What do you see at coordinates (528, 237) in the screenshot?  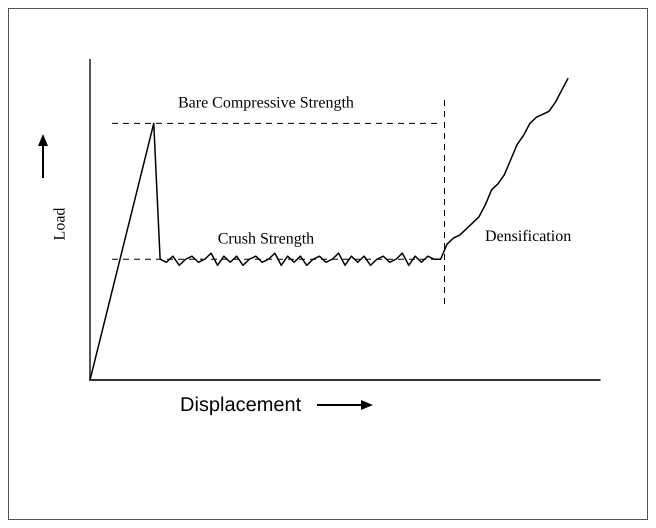 I see `annotation: Densification` at bounding box center [528, 237].